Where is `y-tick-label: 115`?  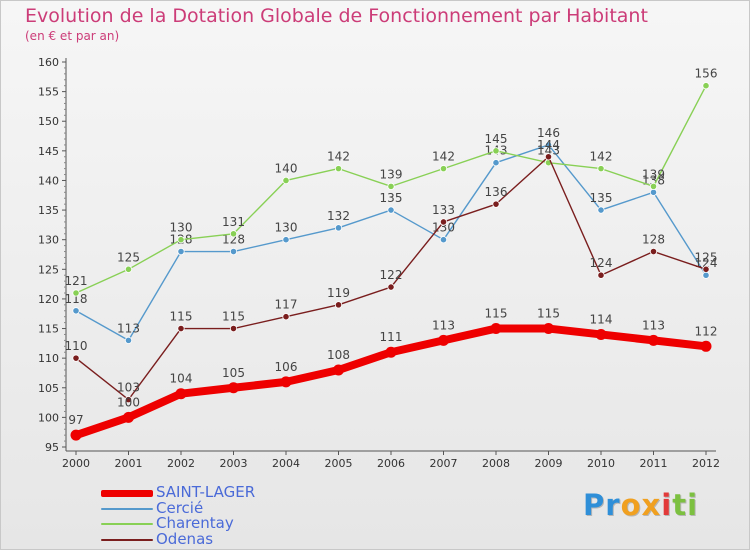 y-tick-label: 115 is located at coordinates (48, 329).